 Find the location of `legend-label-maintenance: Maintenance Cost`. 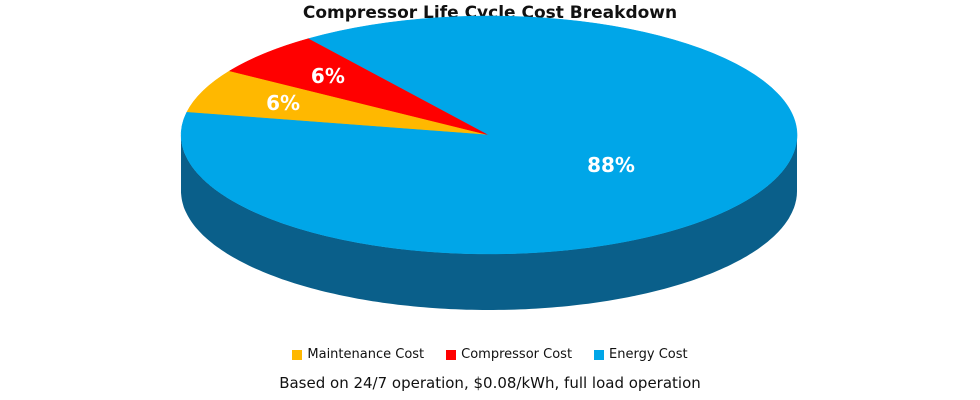

legend-label-maintenance: Maintenance Cost is located at coordinates (366, 354).